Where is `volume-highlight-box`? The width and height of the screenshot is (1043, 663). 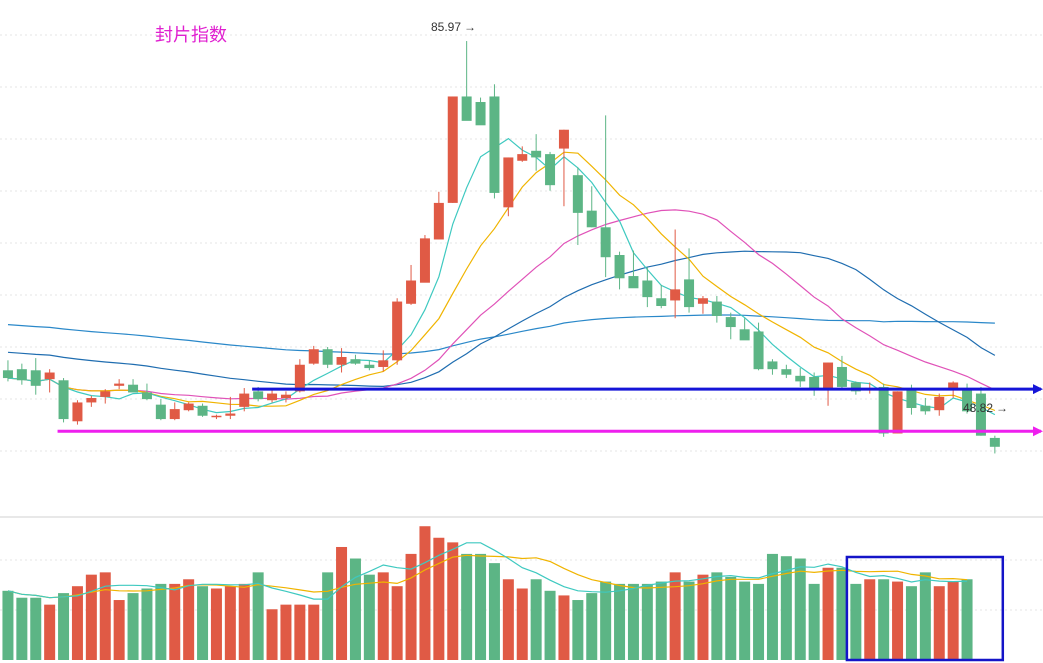 volume-highlight-box is located at coordinates (925, 608).